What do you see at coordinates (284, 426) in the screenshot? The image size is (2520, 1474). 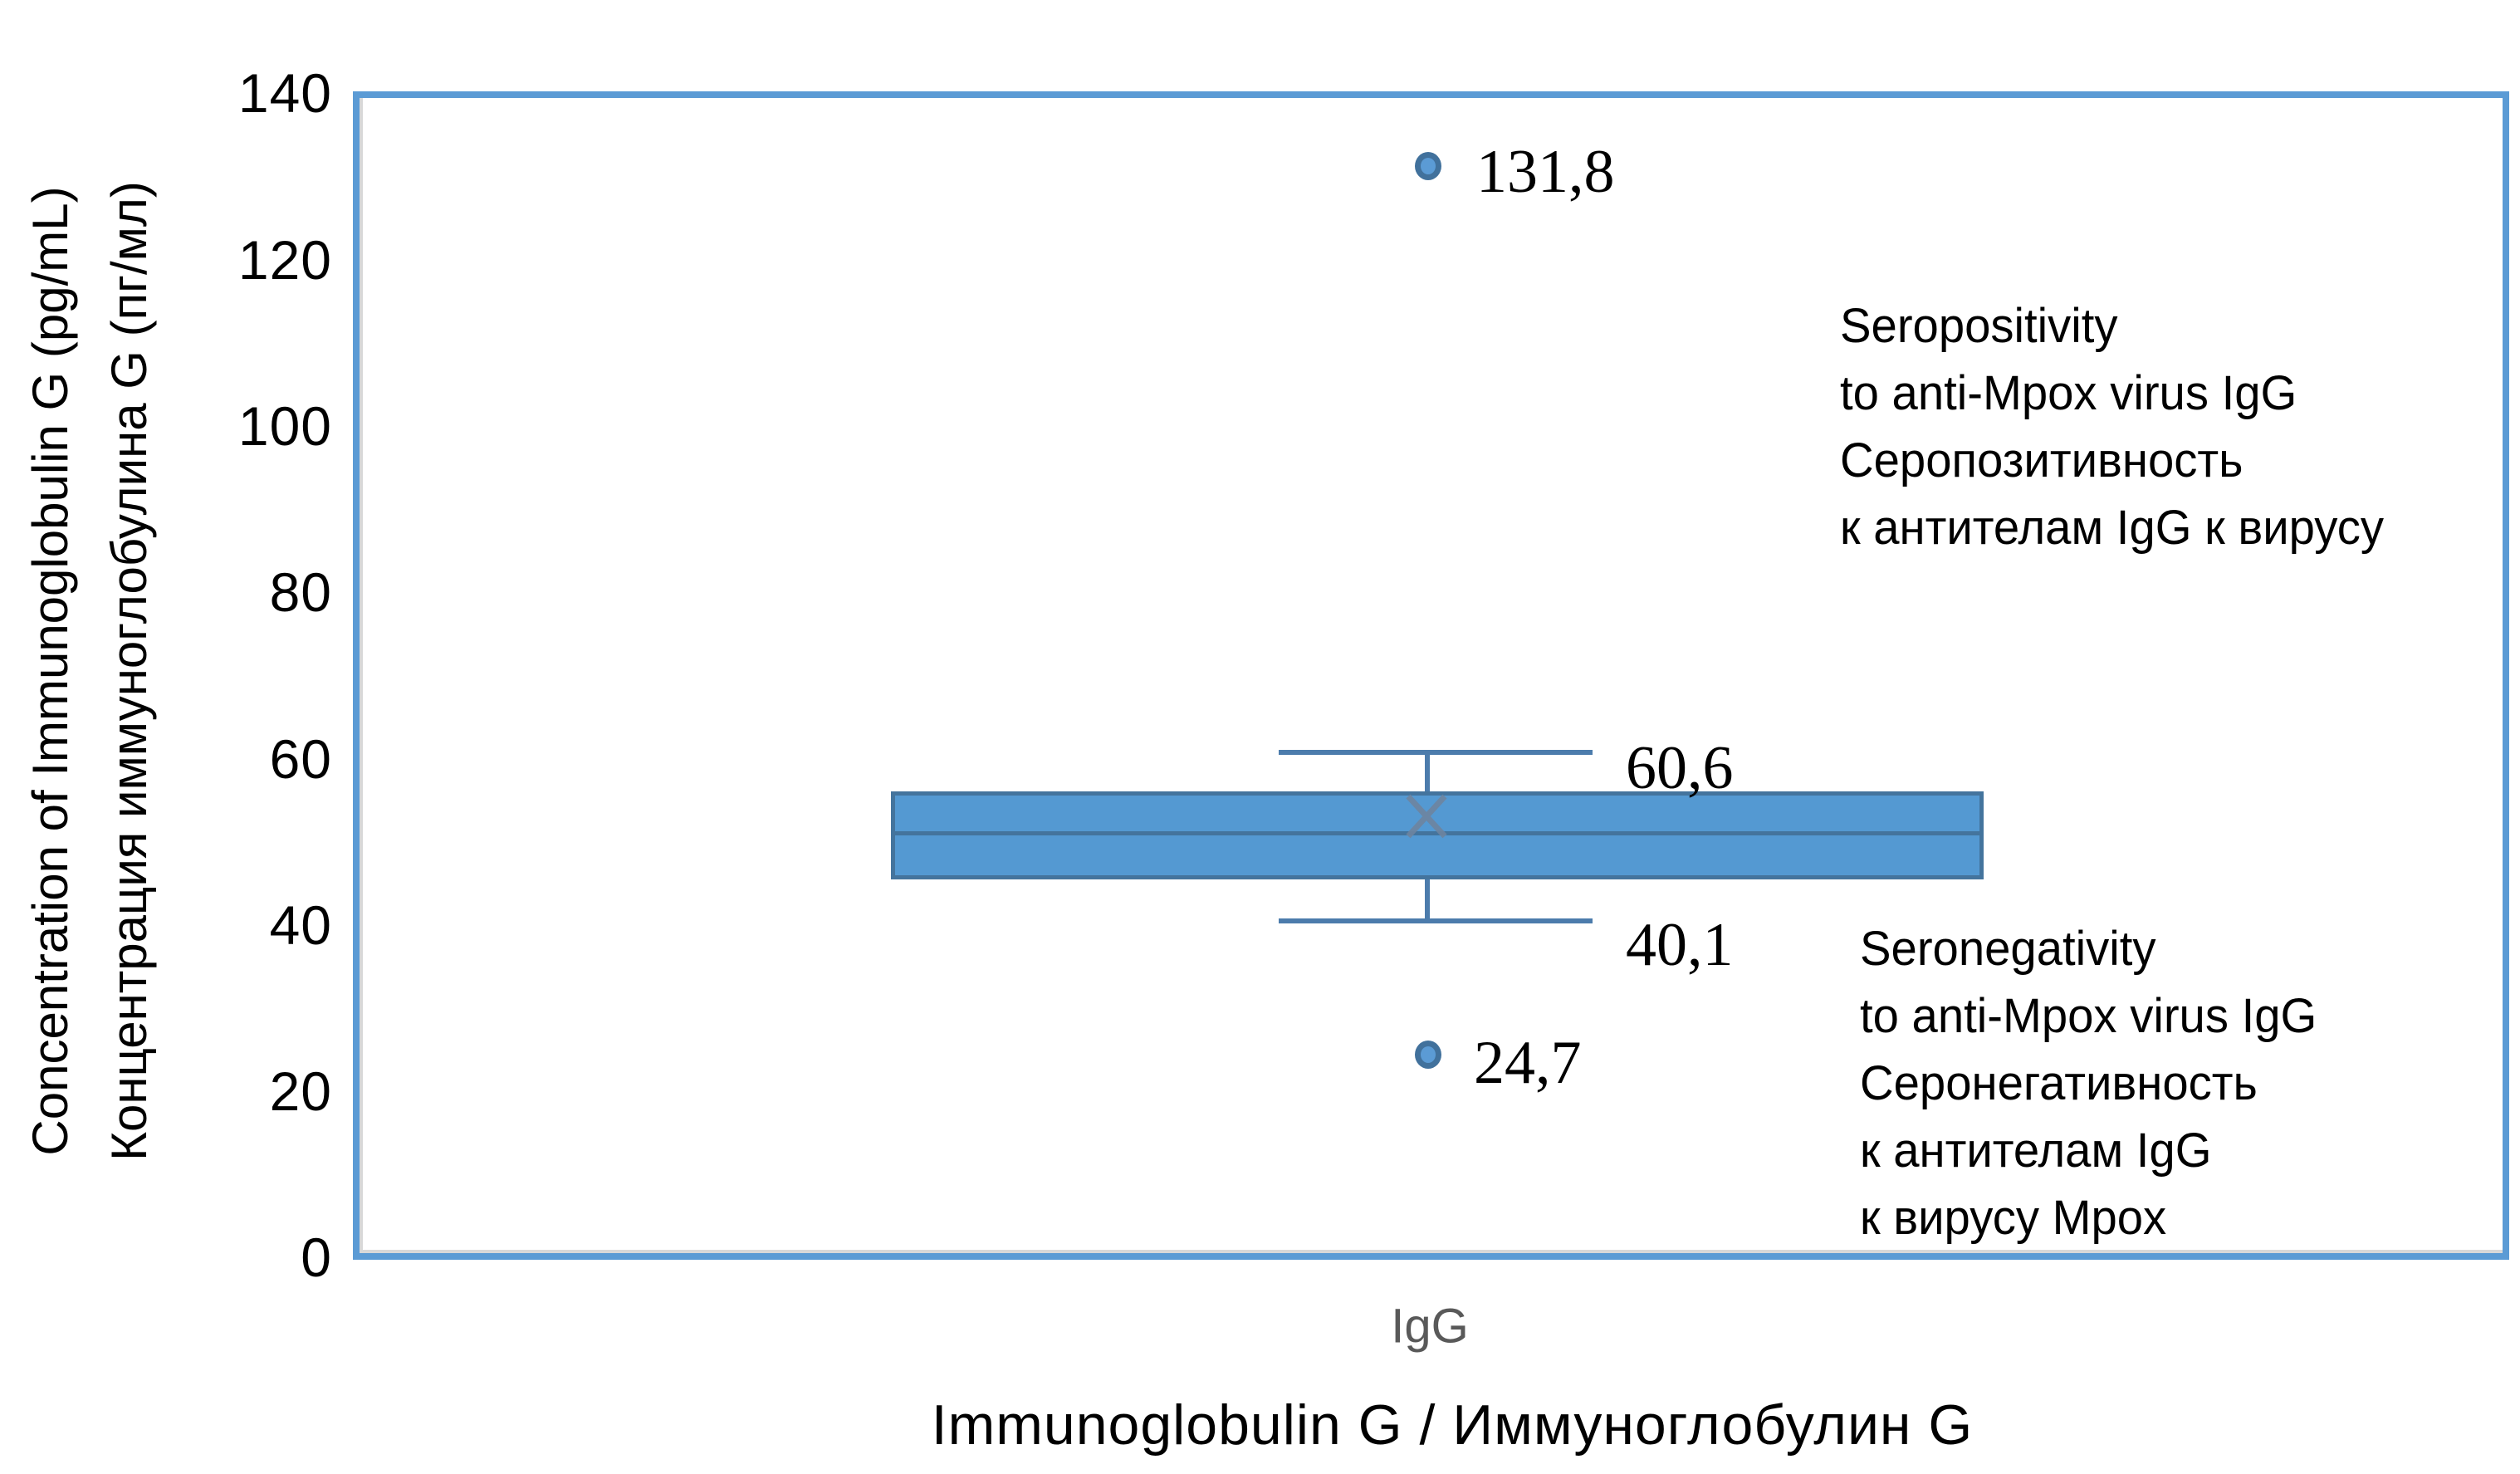 I see `y-tick-100: 100` at bounding box center [284, 426].